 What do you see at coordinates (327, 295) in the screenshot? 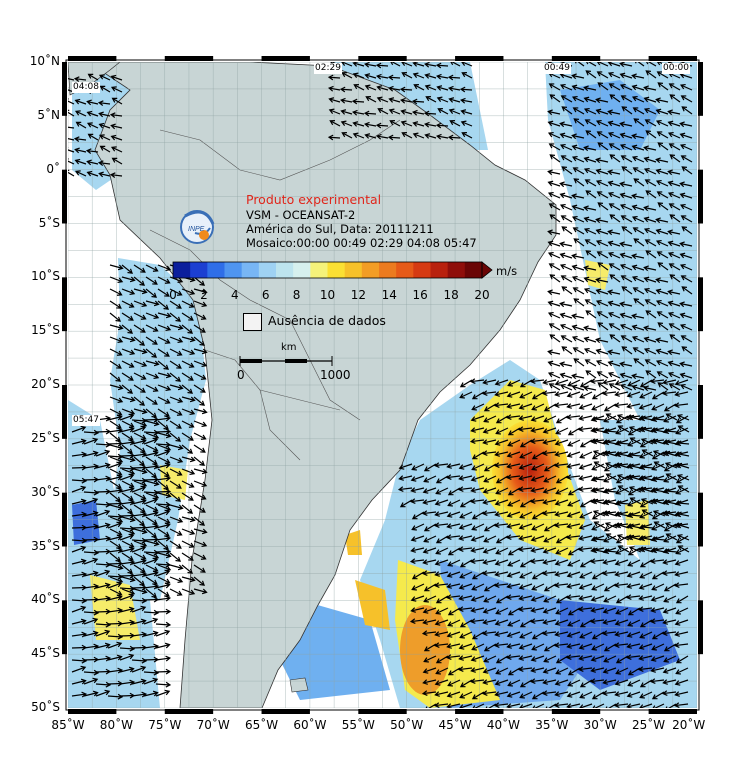
I see `colorbar-tick-label: 10` at bounding box center [327, 295].